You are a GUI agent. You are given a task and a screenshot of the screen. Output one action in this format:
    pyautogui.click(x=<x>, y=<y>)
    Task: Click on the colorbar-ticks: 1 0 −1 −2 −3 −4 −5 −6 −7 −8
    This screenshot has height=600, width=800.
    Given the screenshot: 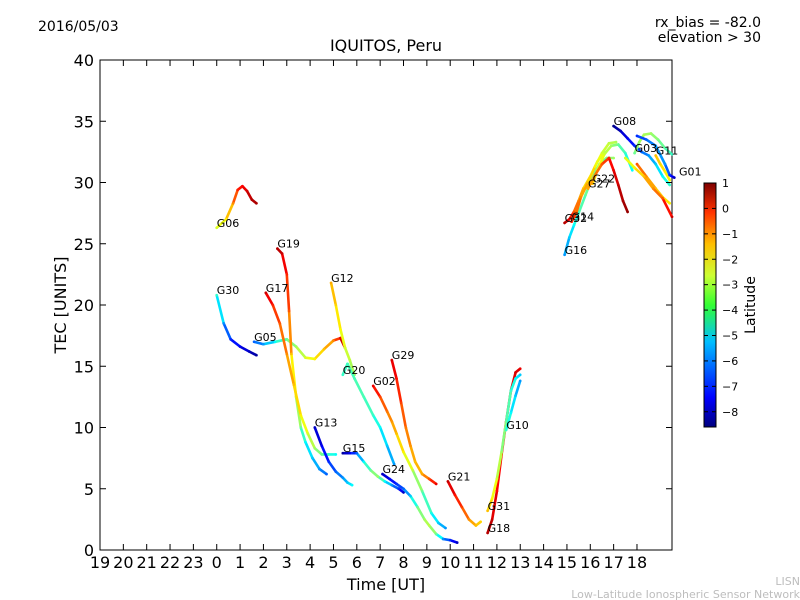 What is the action you would take?
    pyautogui.click(x=721, y=298)
    